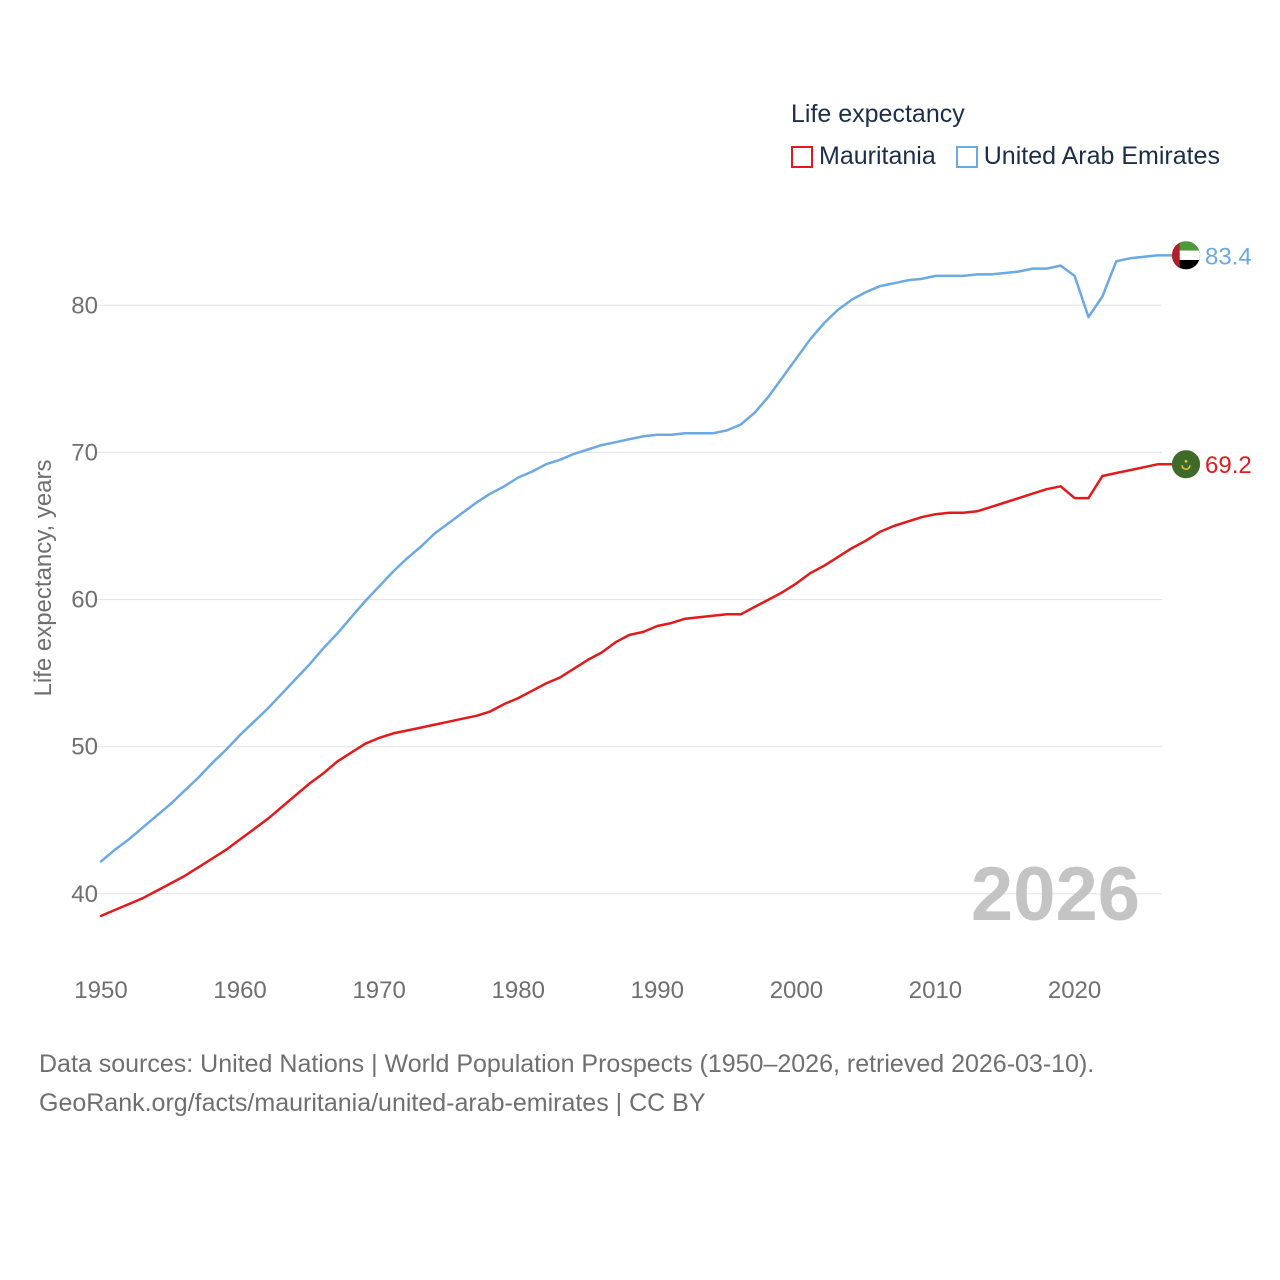 The image size is (1280, 1280). I want to click on end-value-label-uae: 83.4, so click(1228, 256).